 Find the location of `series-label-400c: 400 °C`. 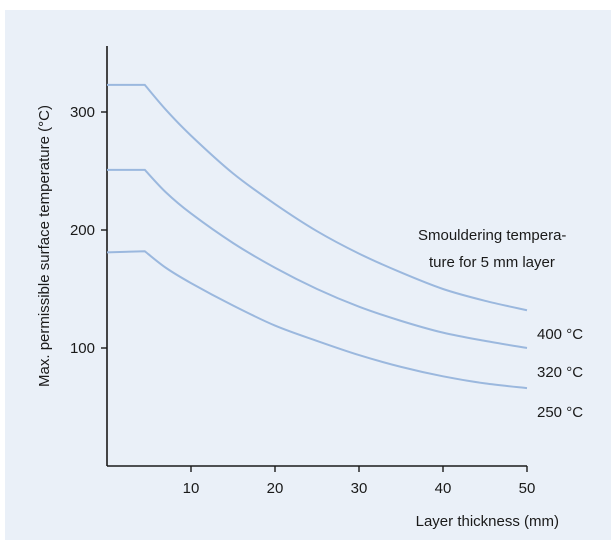

series-label-400c: 400 °C is located at coordinates (560, 334).